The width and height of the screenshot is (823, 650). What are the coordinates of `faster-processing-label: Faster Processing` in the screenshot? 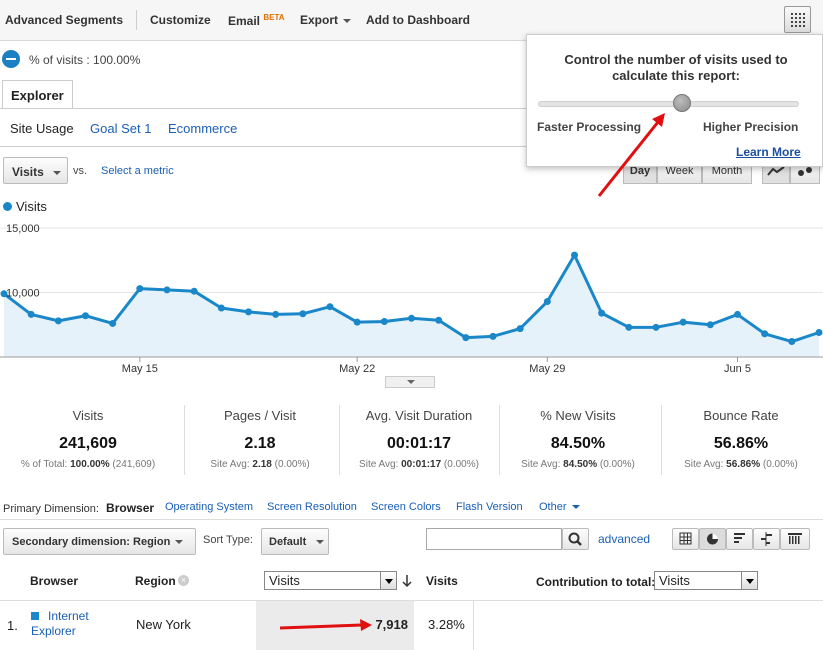 It's located at (589, 127).